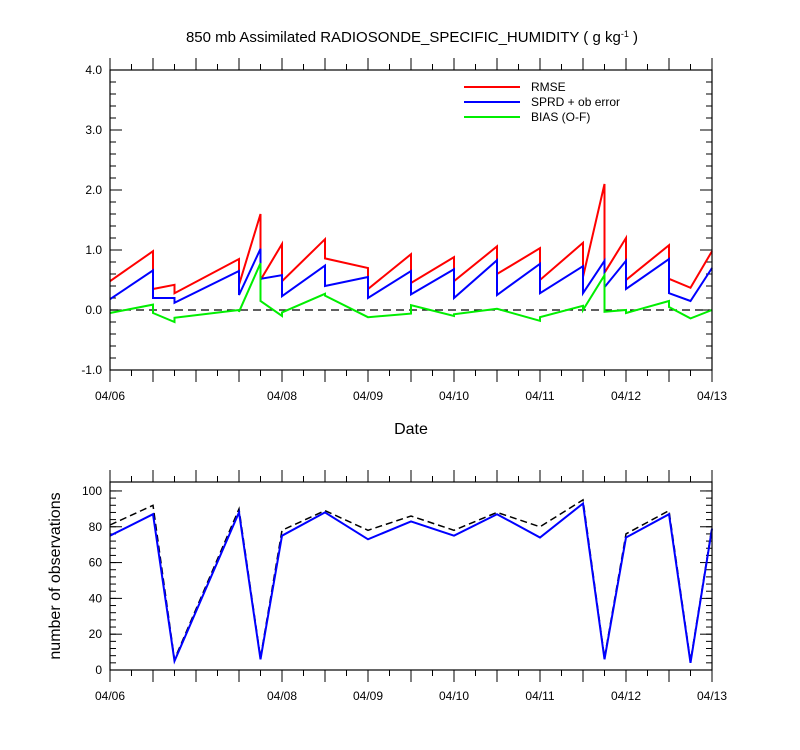  Describe the element at coordinates (93, 190) in the screenshot. I see `y-tick-label: 2.0` at that location.